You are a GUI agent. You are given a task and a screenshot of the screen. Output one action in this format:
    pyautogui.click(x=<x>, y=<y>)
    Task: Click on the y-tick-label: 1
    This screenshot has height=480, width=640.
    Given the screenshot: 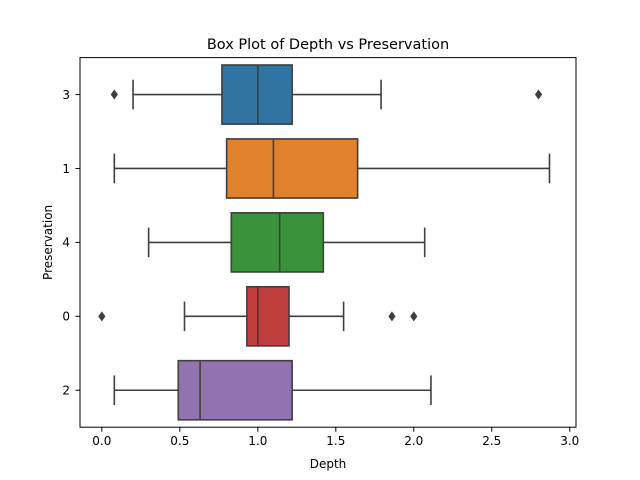 What is the action you would take?
    pyautogui.click(x=66, y=169)
    